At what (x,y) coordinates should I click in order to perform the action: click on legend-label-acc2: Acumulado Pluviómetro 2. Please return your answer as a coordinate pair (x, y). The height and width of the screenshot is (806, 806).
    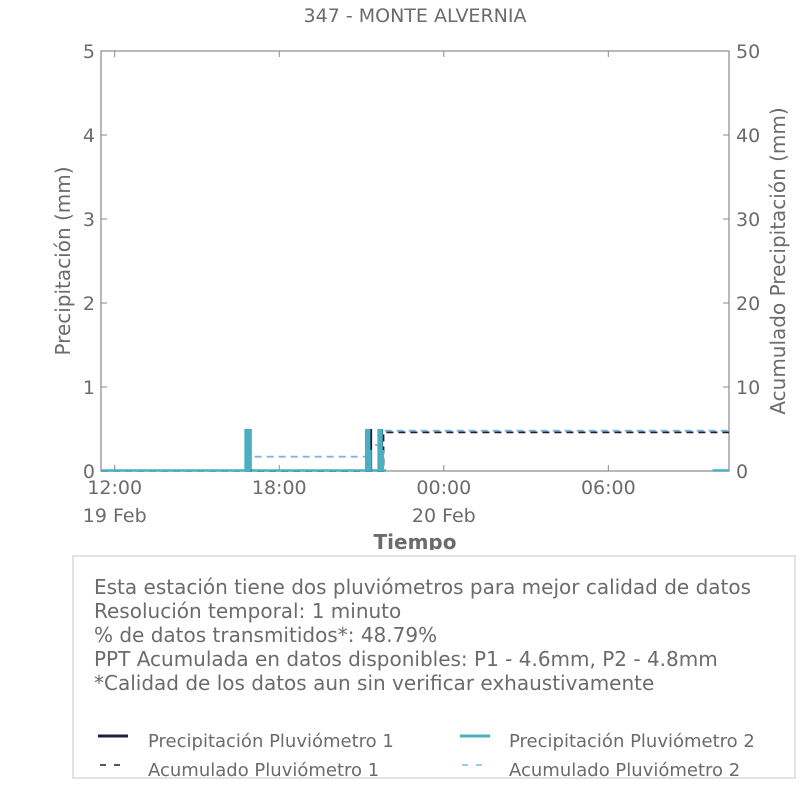
    Looking at the image, I should click on (625, 770).